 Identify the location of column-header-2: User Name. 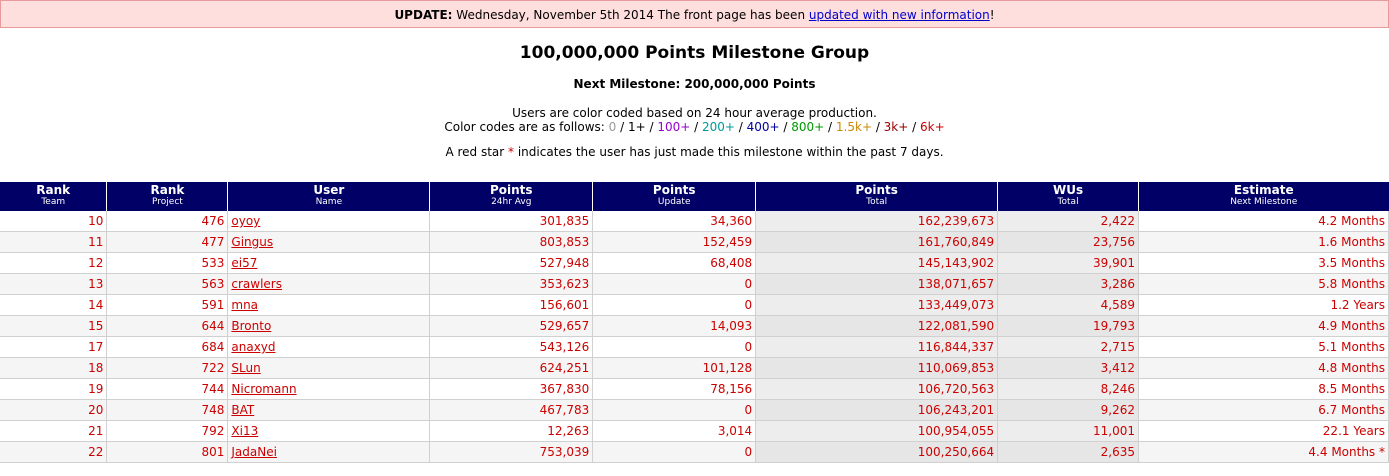
(328, 196).